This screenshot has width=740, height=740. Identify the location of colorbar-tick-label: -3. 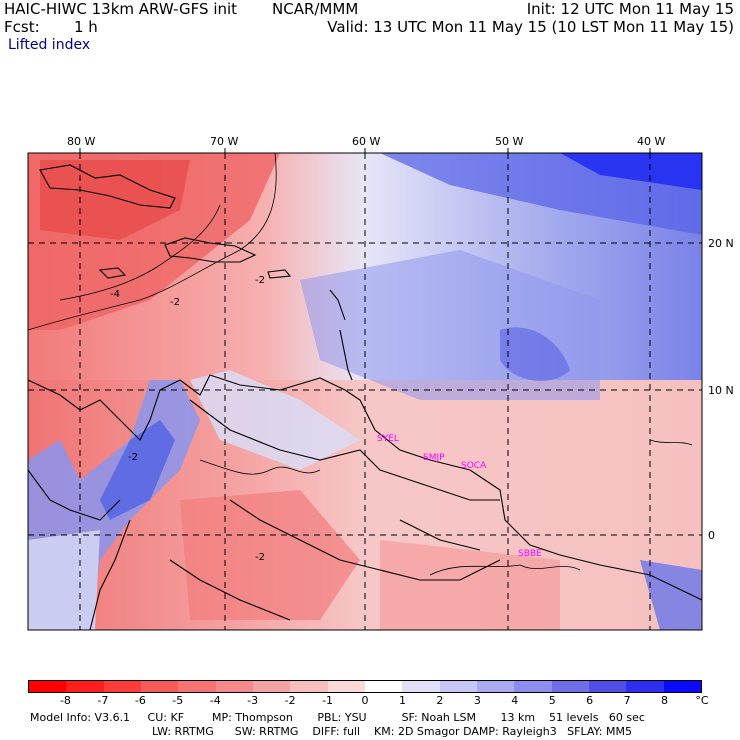
(253, 700).